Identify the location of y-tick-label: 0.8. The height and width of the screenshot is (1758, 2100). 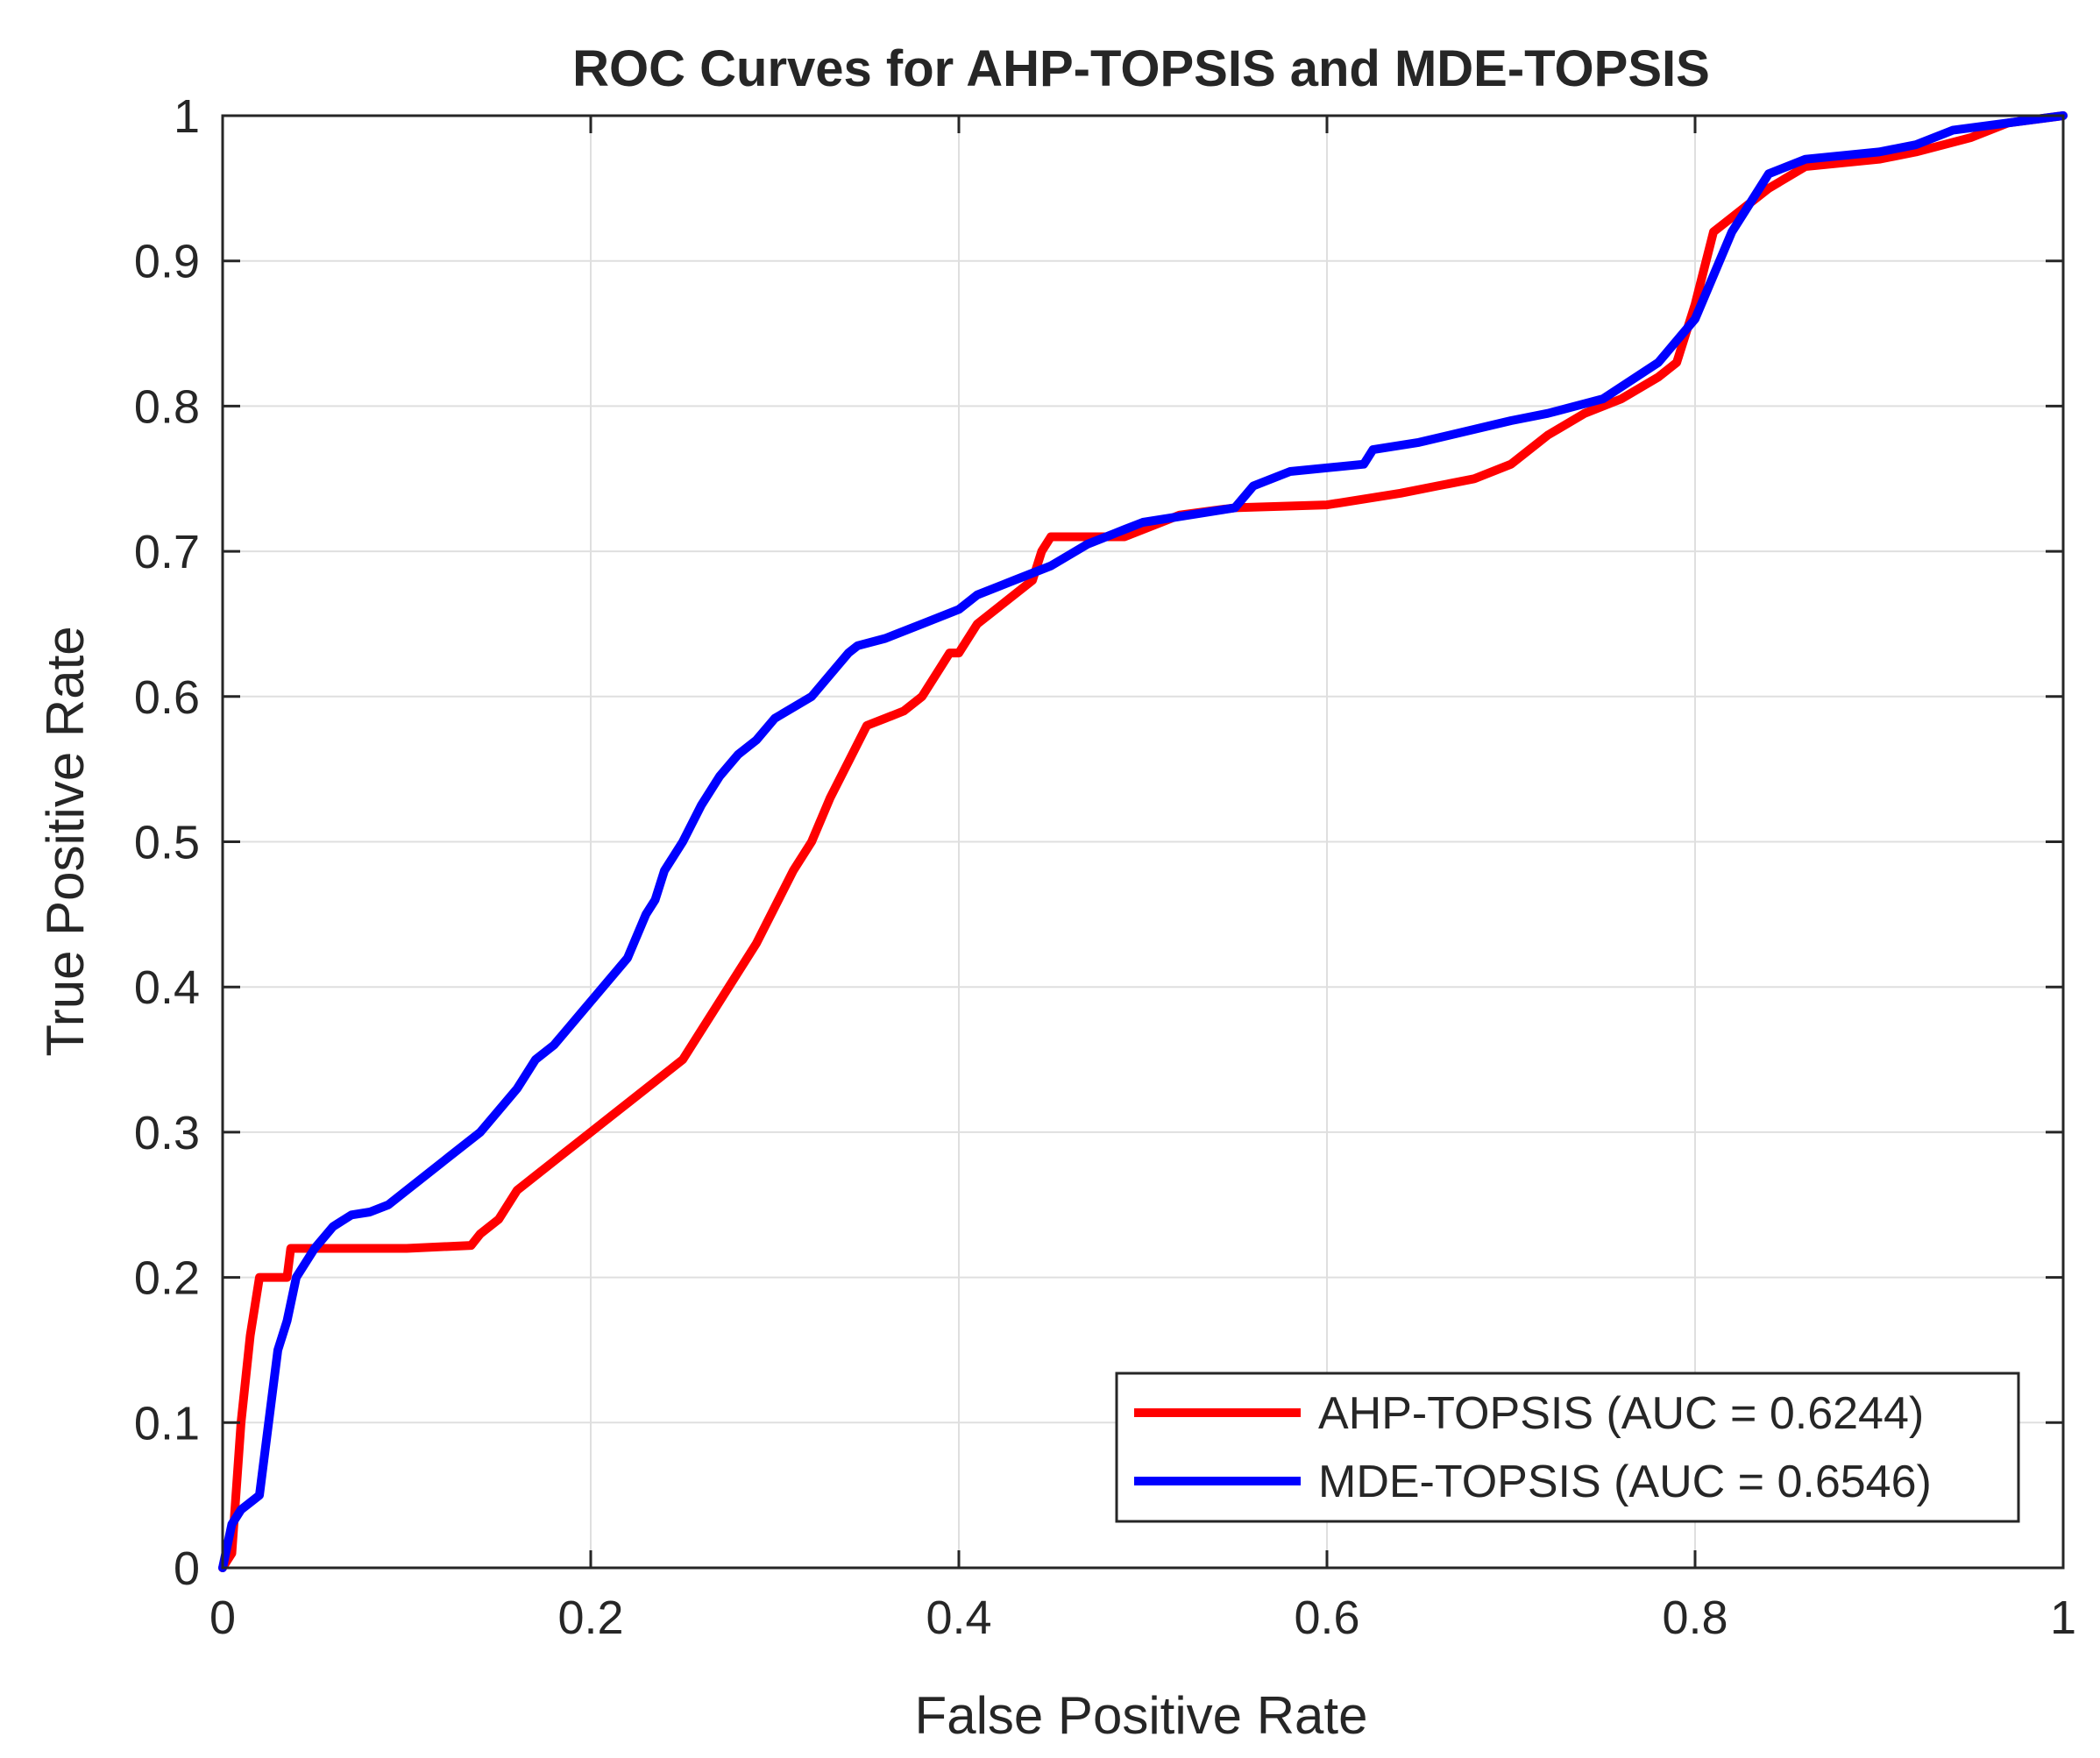
(167, 406).